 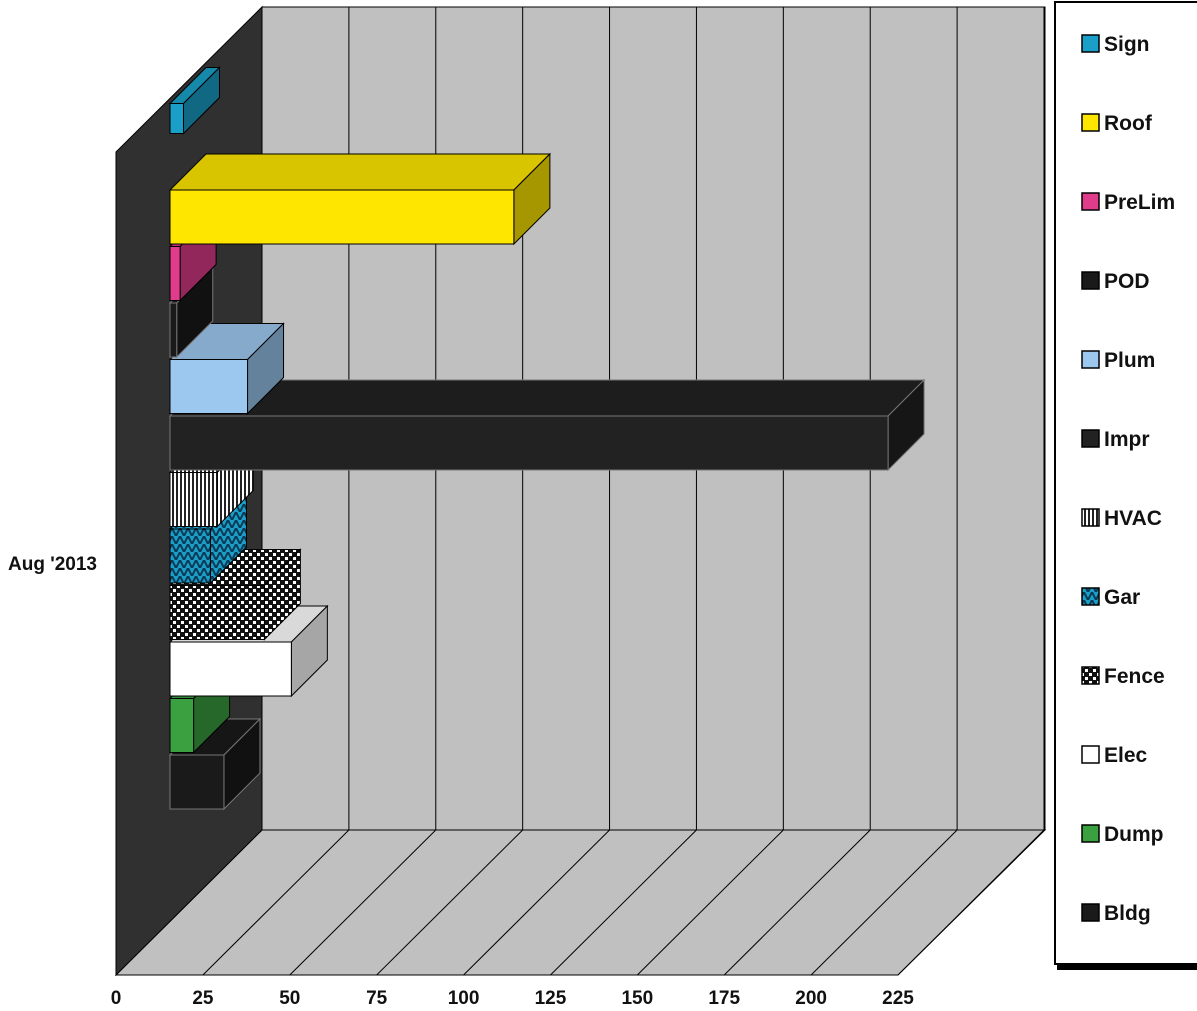 I want to click on x-tick-label: 200, so click(x=811, y=998).